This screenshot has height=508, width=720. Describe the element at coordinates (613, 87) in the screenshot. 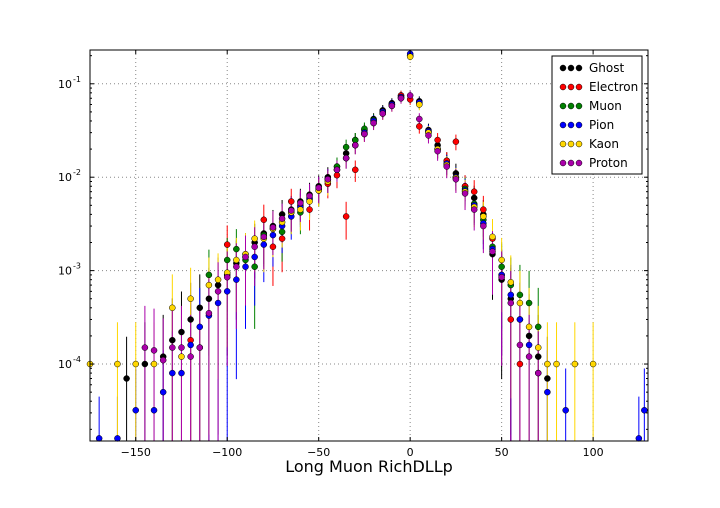

I see `legend-label: Electron` at that location.